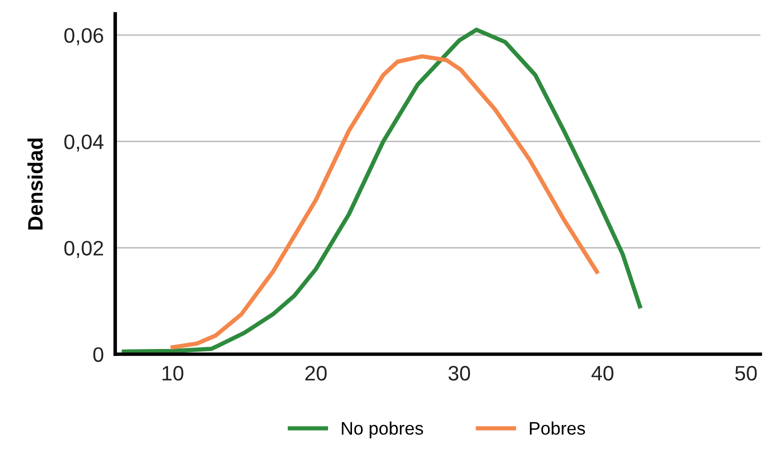 The image size is (768, 460). What do you see at coordinates (383, 430) in the screenshot?
I see `legend-label: No pobres` at bounding box center [383, 430].